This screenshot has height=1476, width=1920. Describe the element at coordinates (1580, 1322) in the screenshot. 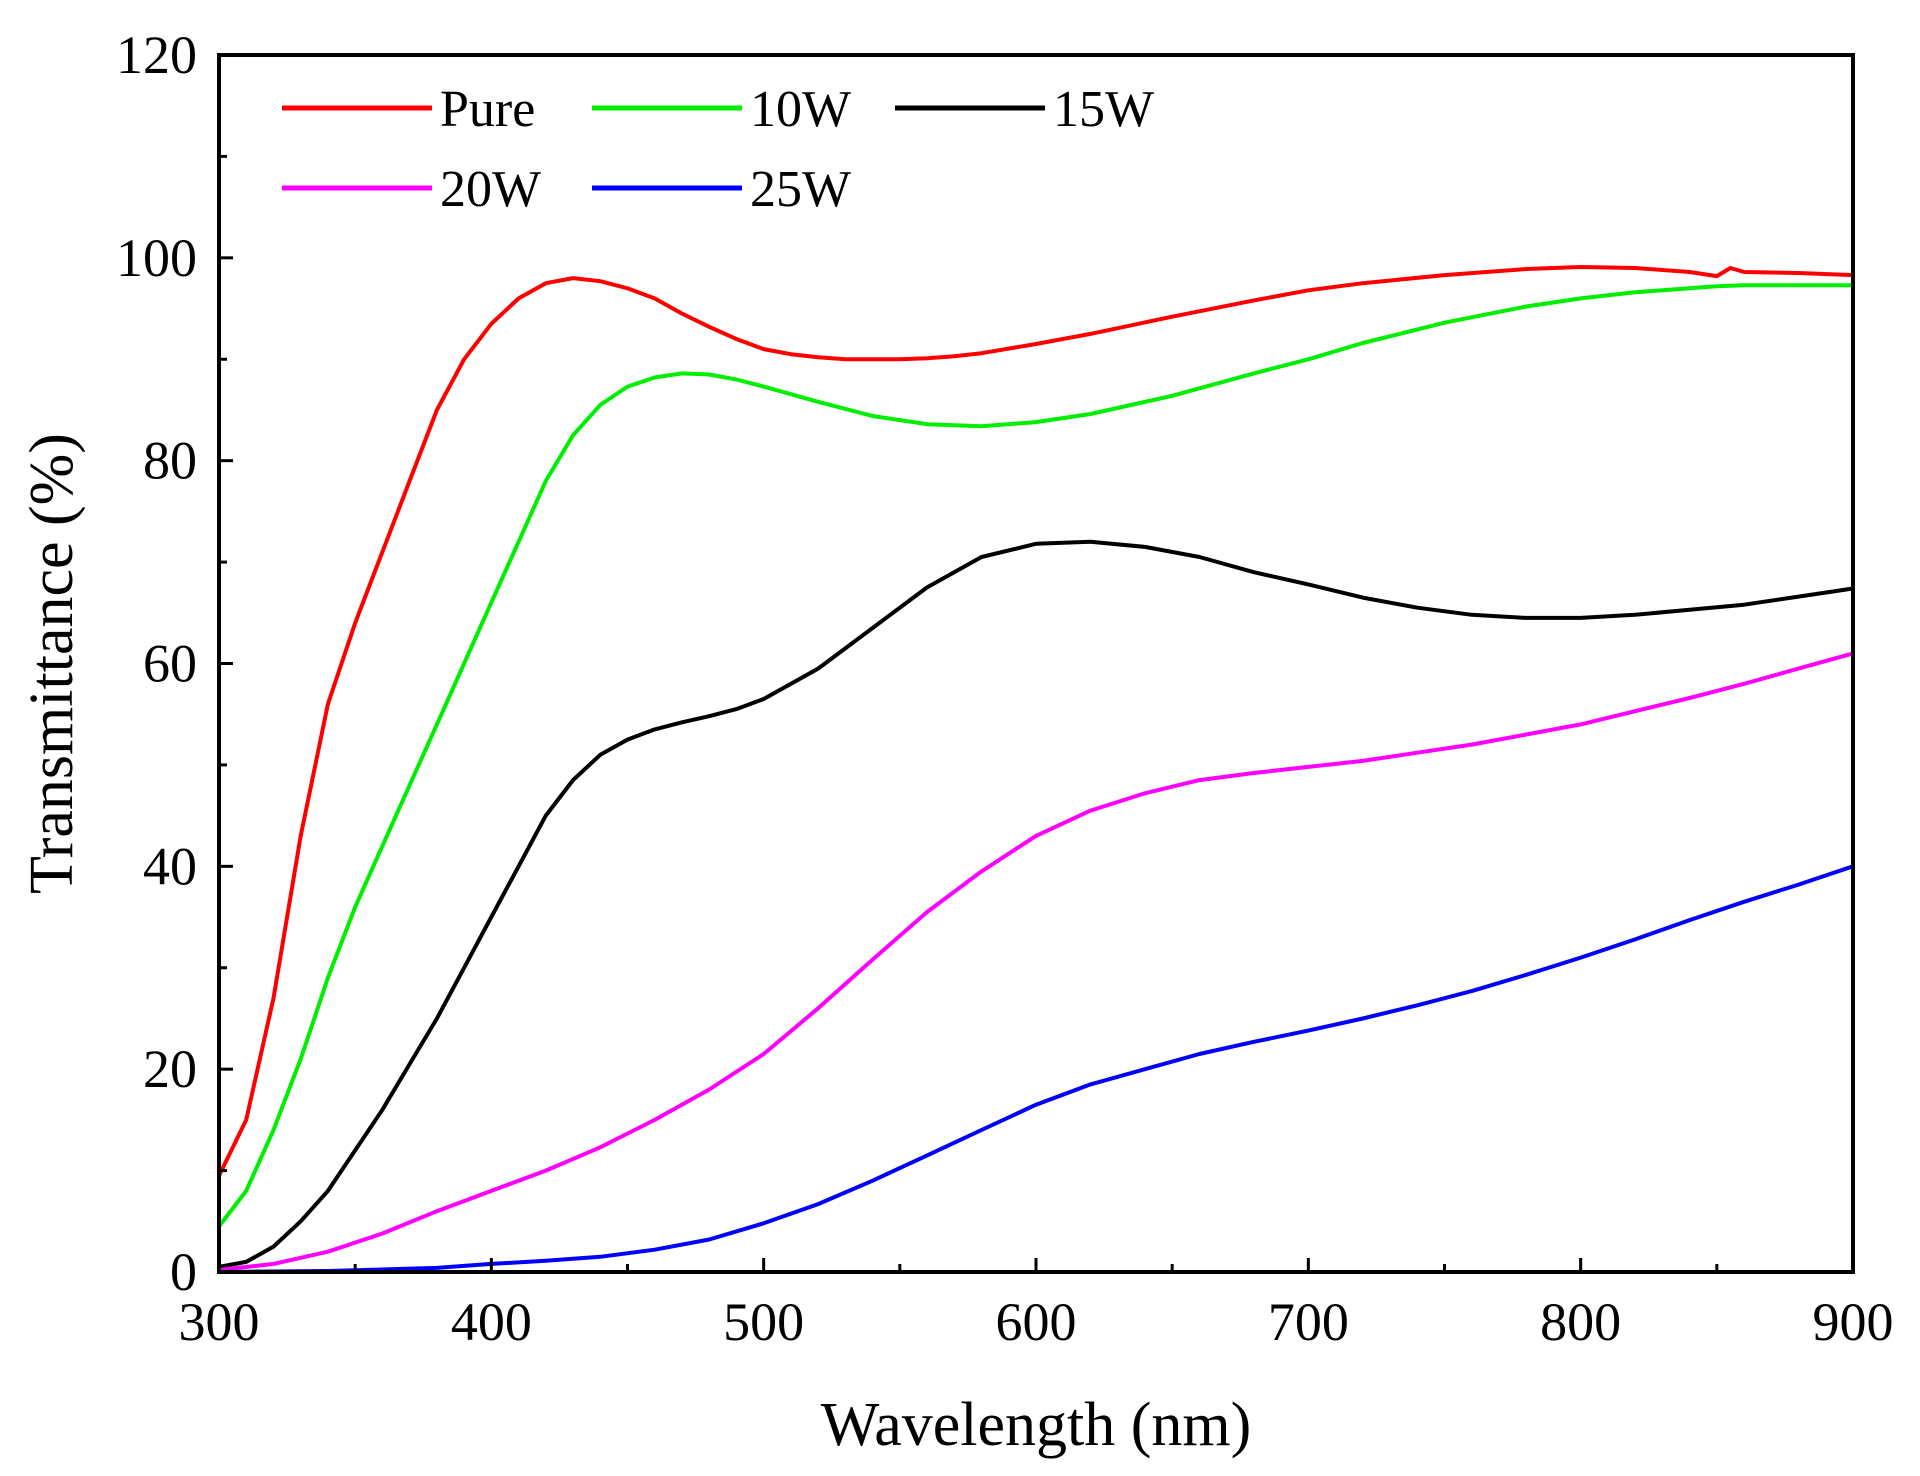

I see `x-tick-label: 800` at that location.